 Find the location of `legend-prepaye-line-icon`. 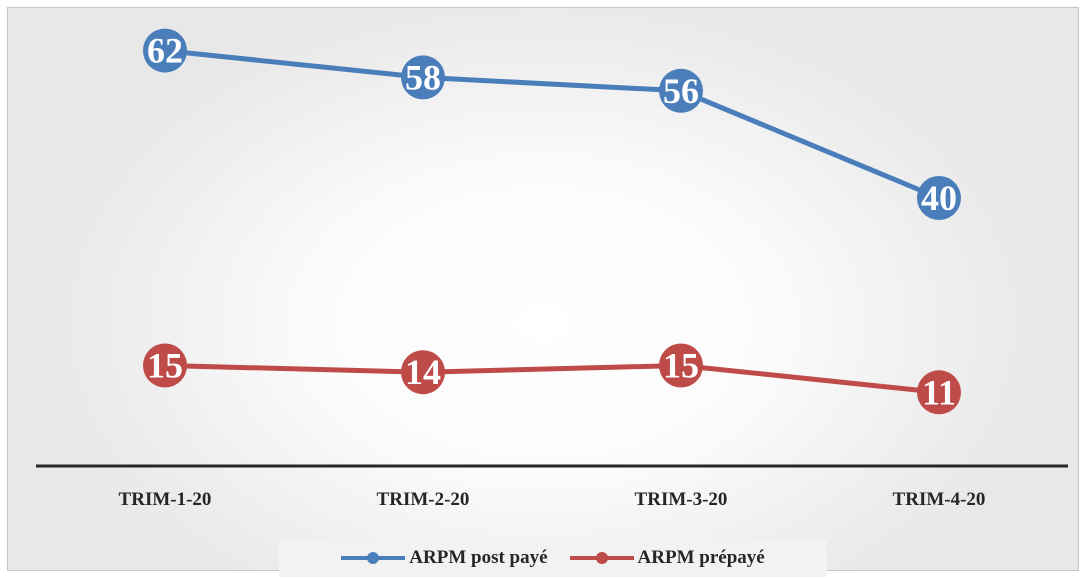

legend-prepaye-line-icon is located at coordinates (601, 558).